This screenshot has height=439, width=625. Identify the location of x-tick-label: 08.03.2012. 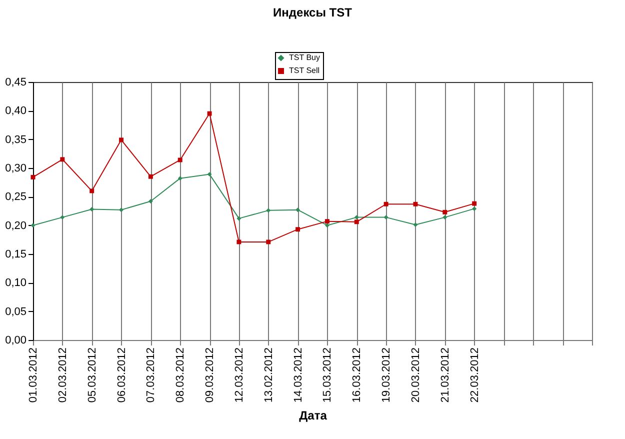
(180, 375).